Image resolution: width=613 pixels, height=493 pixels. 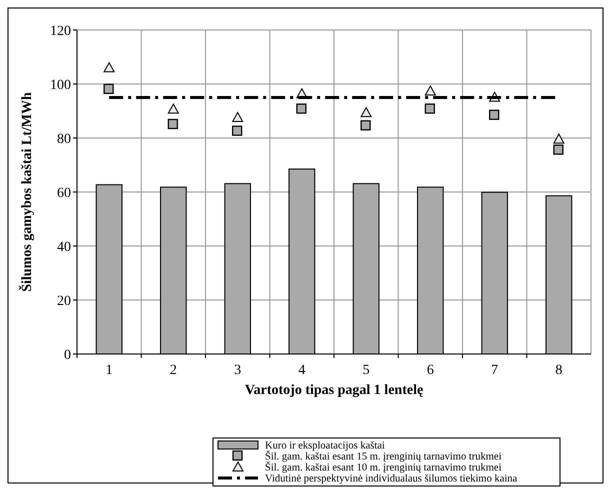 I want to click on x-tick-label: 4, so click(x=302, y=370).